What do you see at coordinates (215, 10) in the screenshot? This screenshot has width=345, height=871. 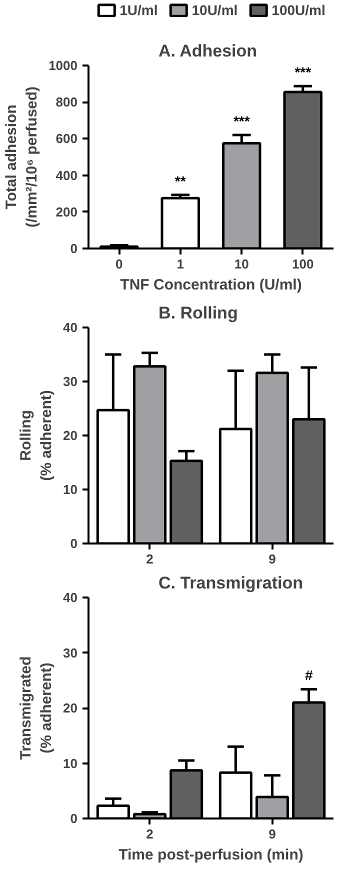 I see `legend-label: 10U/ml` at bounding box center [215, 10].